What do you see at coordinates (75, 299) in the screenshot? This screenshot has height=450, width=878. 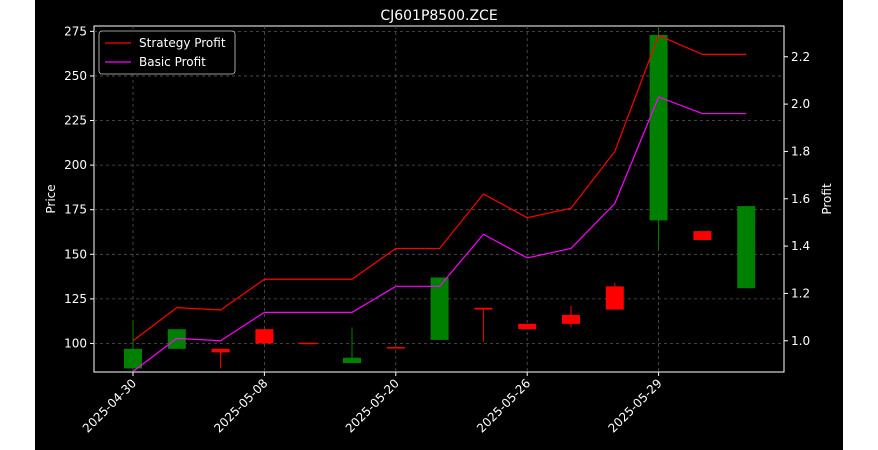 I see `left-tick-label: 125` at bounding box center [75, 299].